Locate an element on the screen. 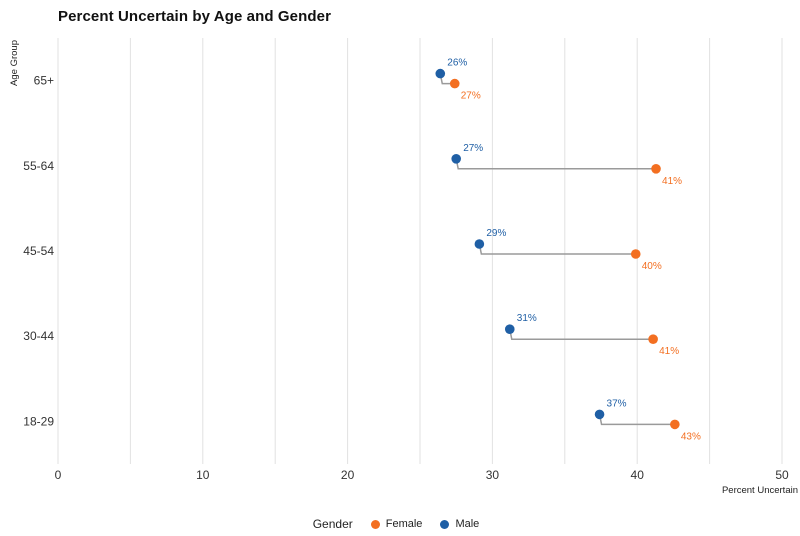  x-axis-title: Percent Uncertain is located at coordinates (760, 490).